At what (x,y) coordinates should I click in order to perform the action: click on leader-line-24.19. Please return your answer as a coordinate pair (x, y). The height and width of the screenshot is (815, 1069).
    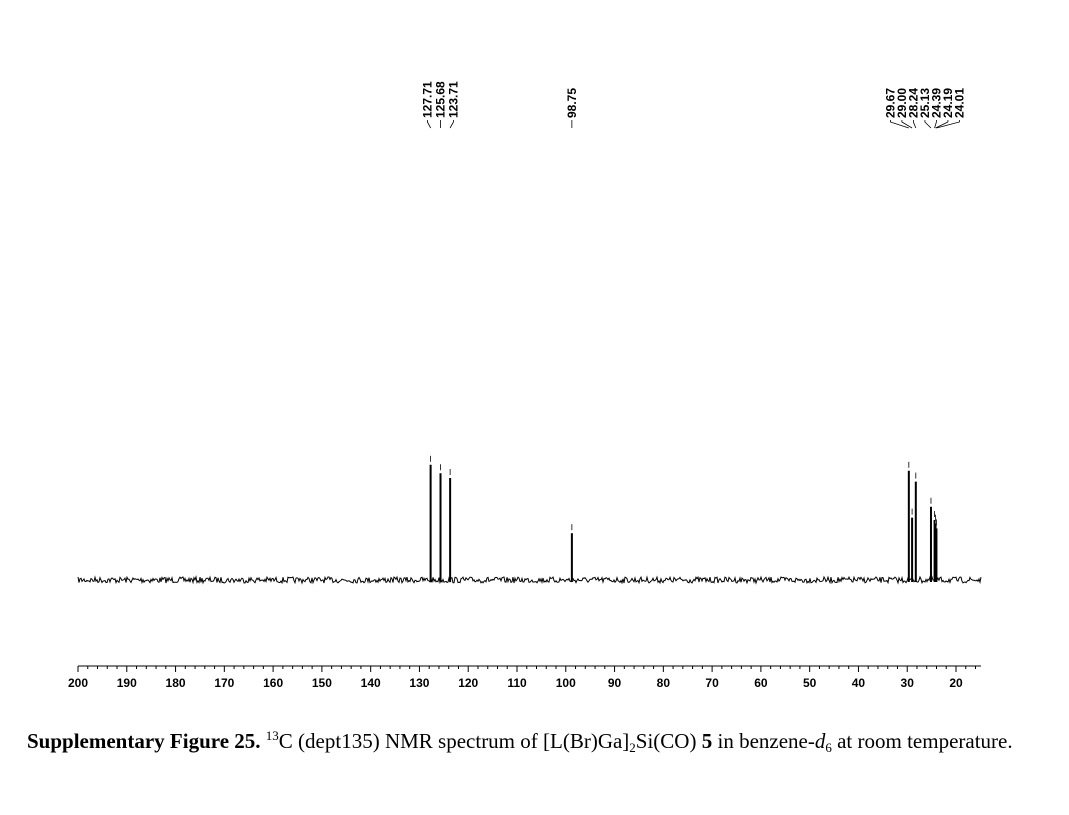
    Looking at the image, I should click on (942, 124).